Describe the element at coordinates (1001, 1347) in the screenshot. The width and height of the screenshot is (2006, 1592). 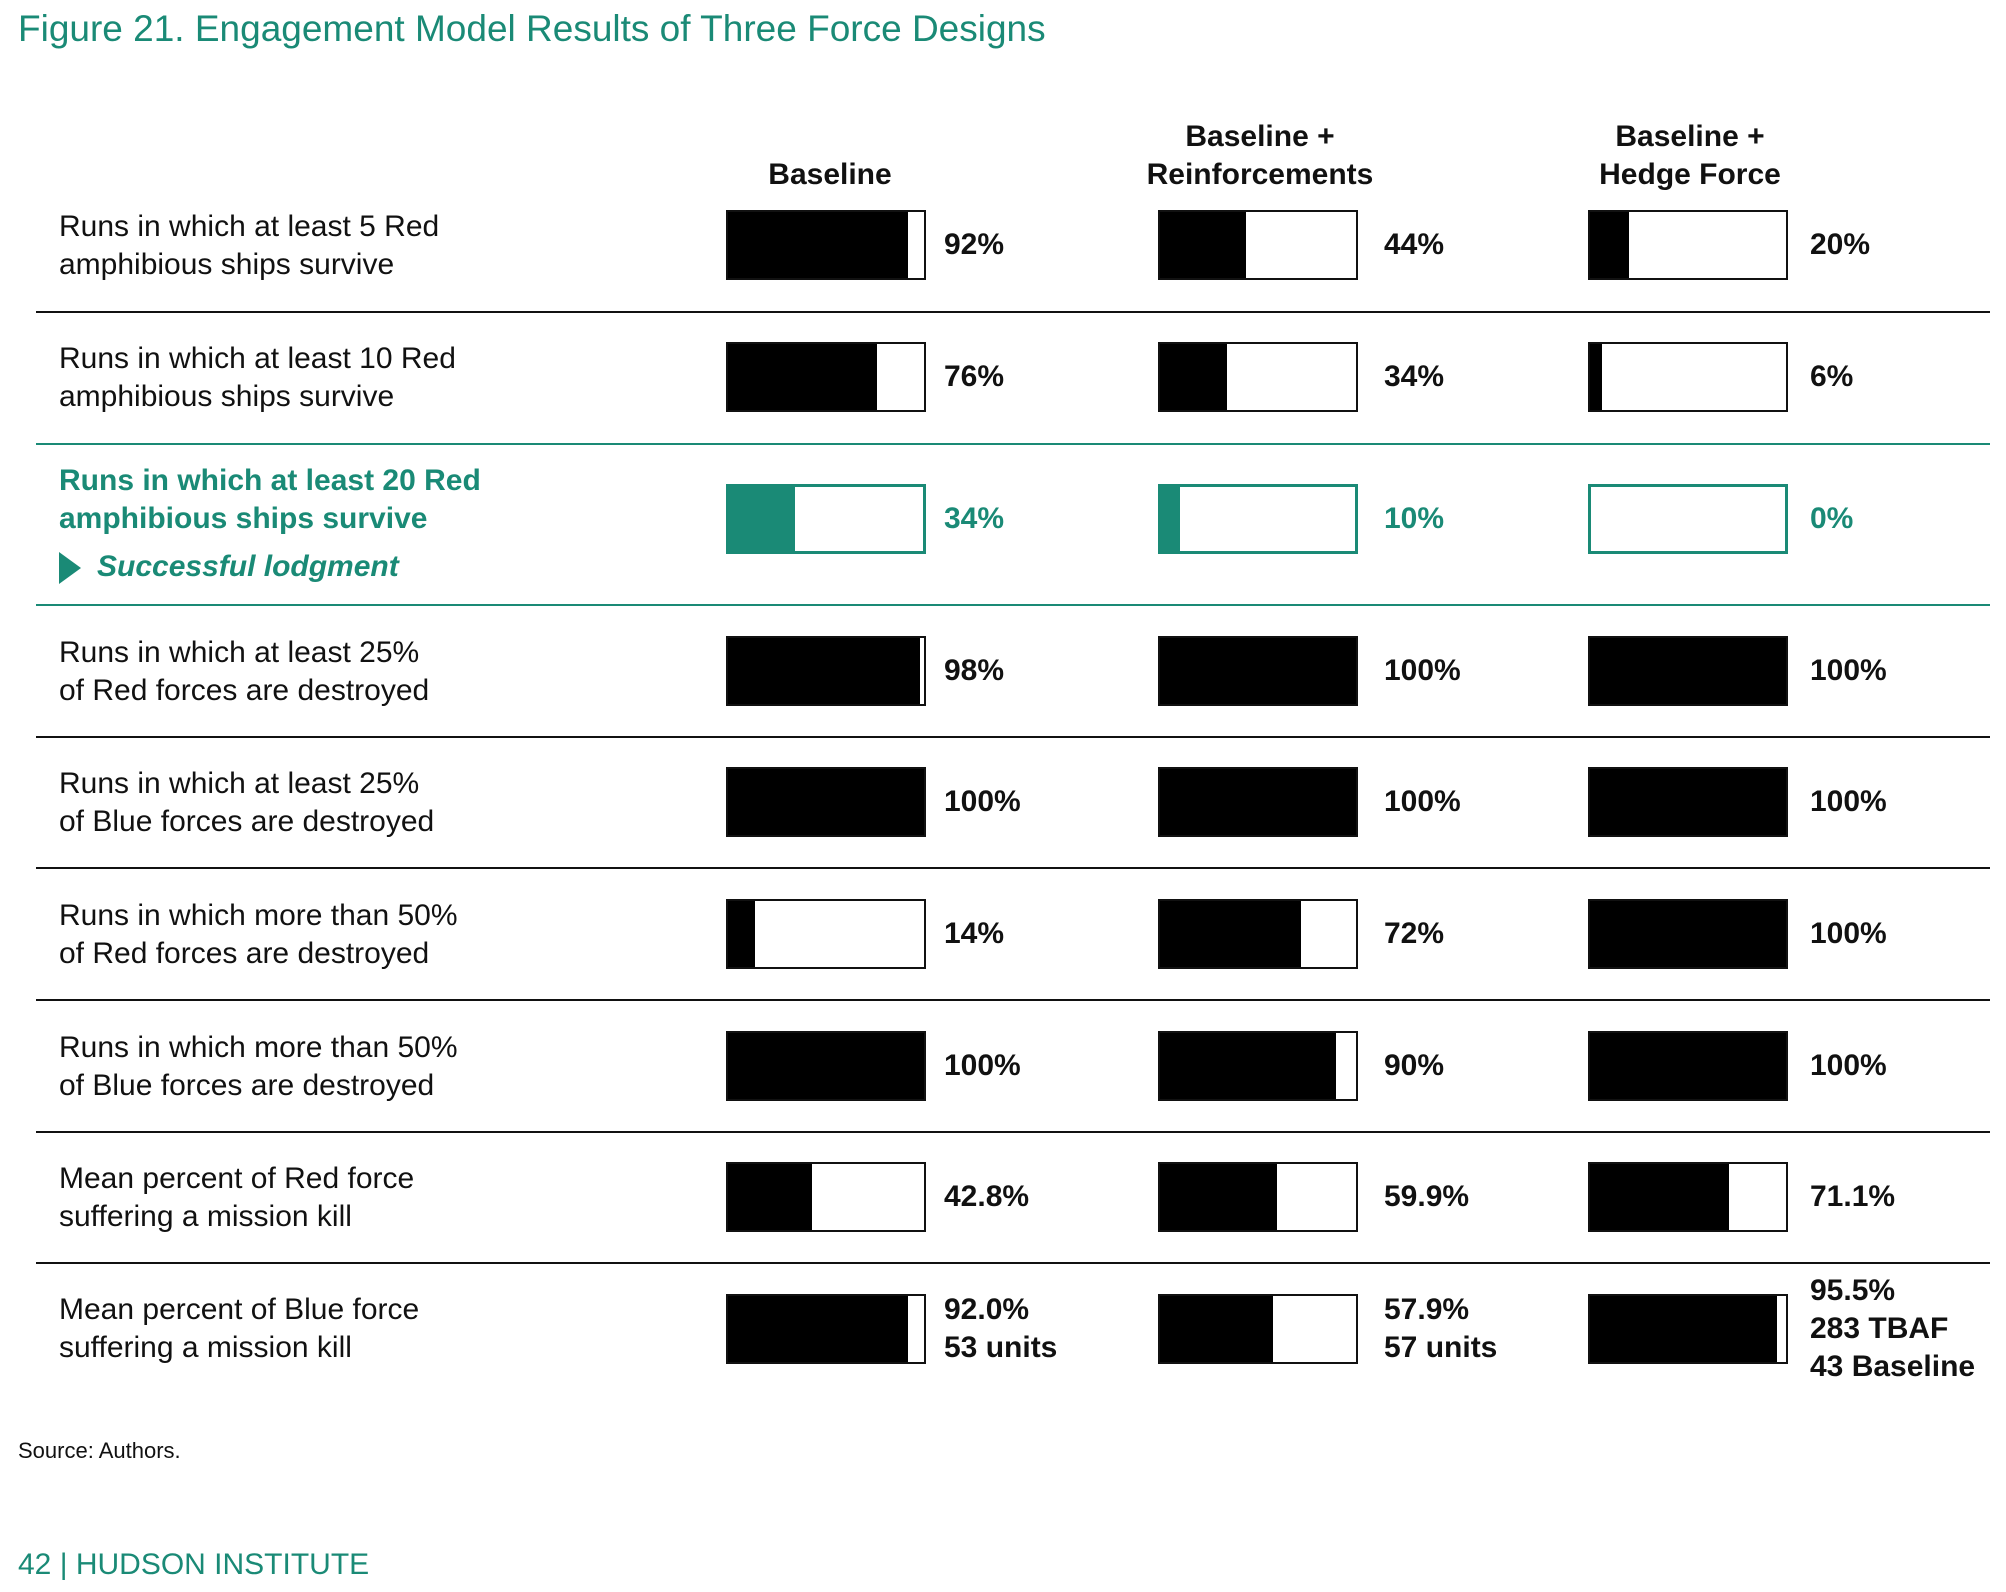
I see `value-label-line: 53 units` at that location.